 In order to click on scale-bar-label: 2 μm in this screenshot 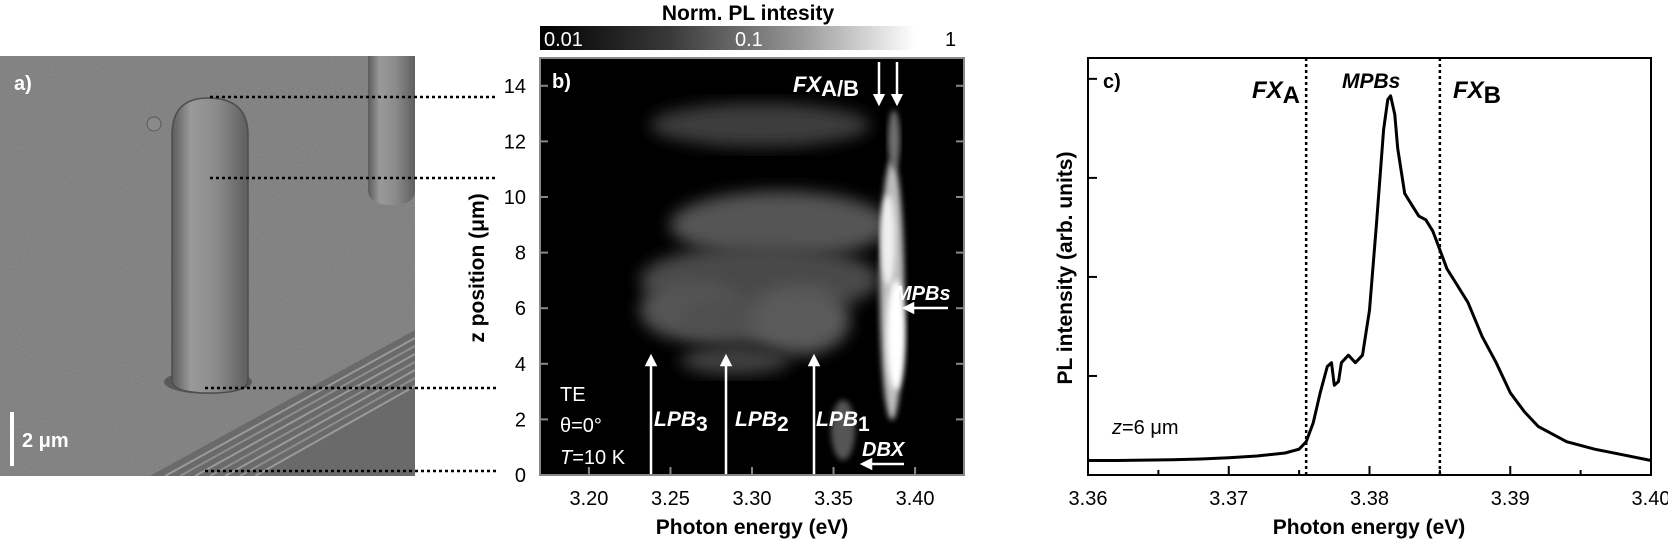, I will do `click(45, 441)`.